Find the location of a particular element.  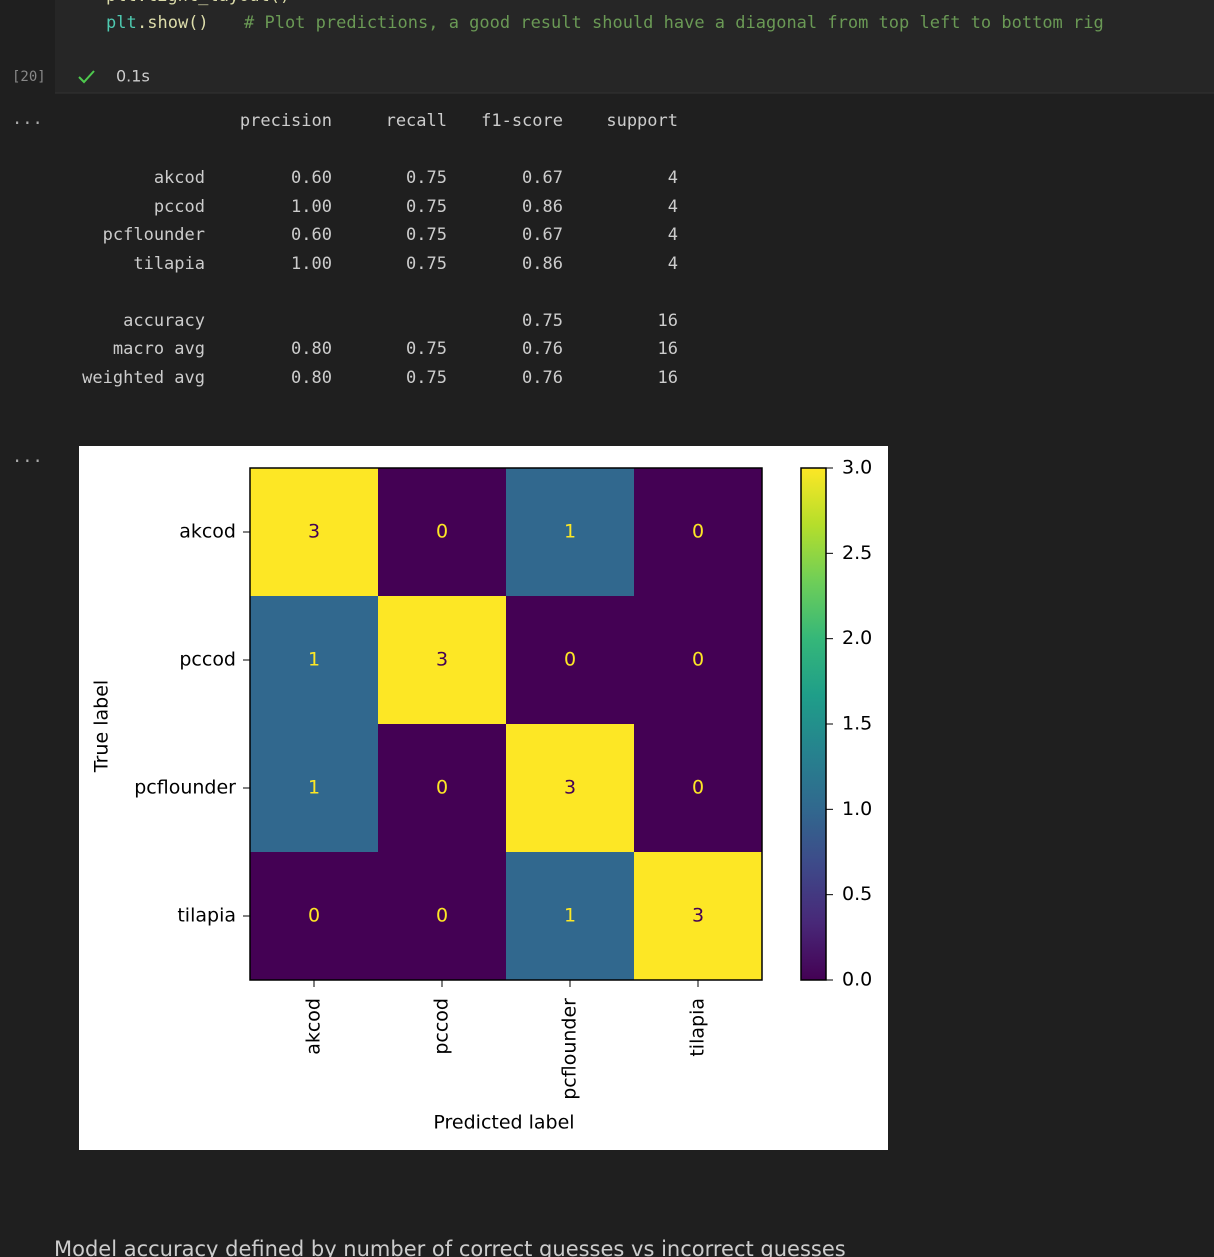

code-call: .show() is located at coordinates (173, 23).